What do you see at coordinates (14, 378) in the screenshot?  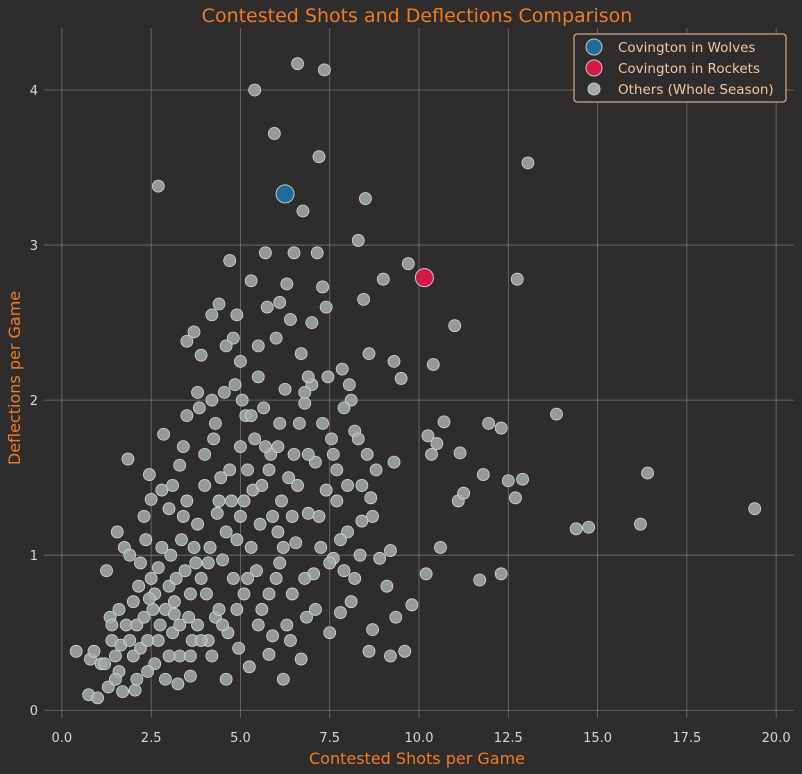 I see `y-axis-label: Deflections per Game` at bounding box center [14, 378].